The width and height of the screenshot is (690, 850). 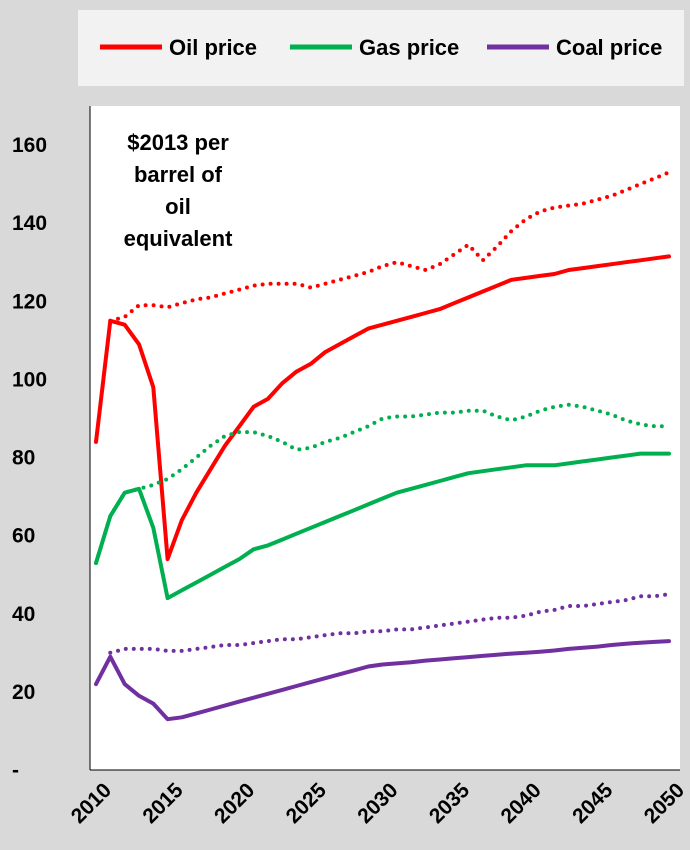 I want to click on y-tick-label: 160, so click(x=29, y=145).